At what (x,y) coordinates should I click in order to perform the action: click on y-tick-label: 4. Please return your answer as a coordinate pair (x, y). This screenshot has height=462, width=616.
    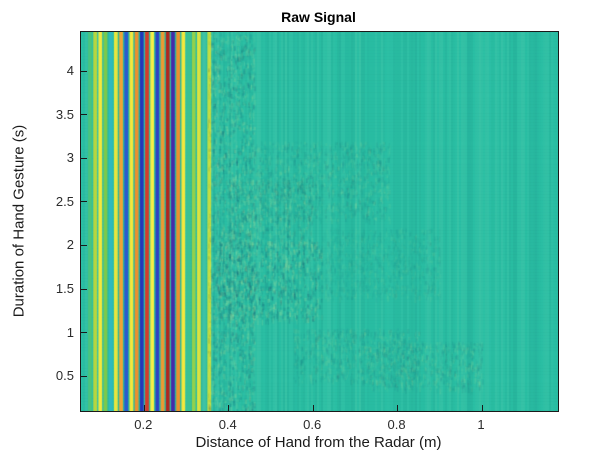
    Looking at the image, I should click on (70, 71).